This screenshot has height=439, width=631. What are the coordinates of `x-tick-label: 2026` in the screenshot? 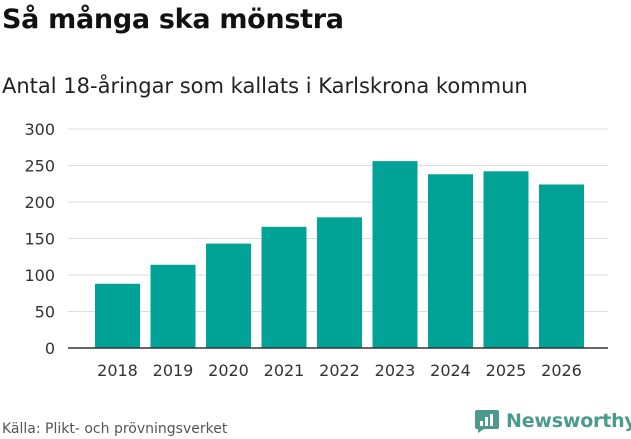 It's located at (561, 370).